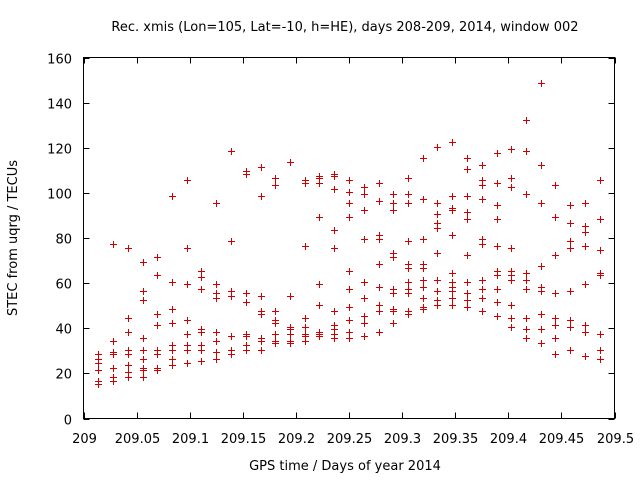  Describe the element at coordinates (138, 439) in the screenshot. I see `x-tick-label: 209.05` at that location.